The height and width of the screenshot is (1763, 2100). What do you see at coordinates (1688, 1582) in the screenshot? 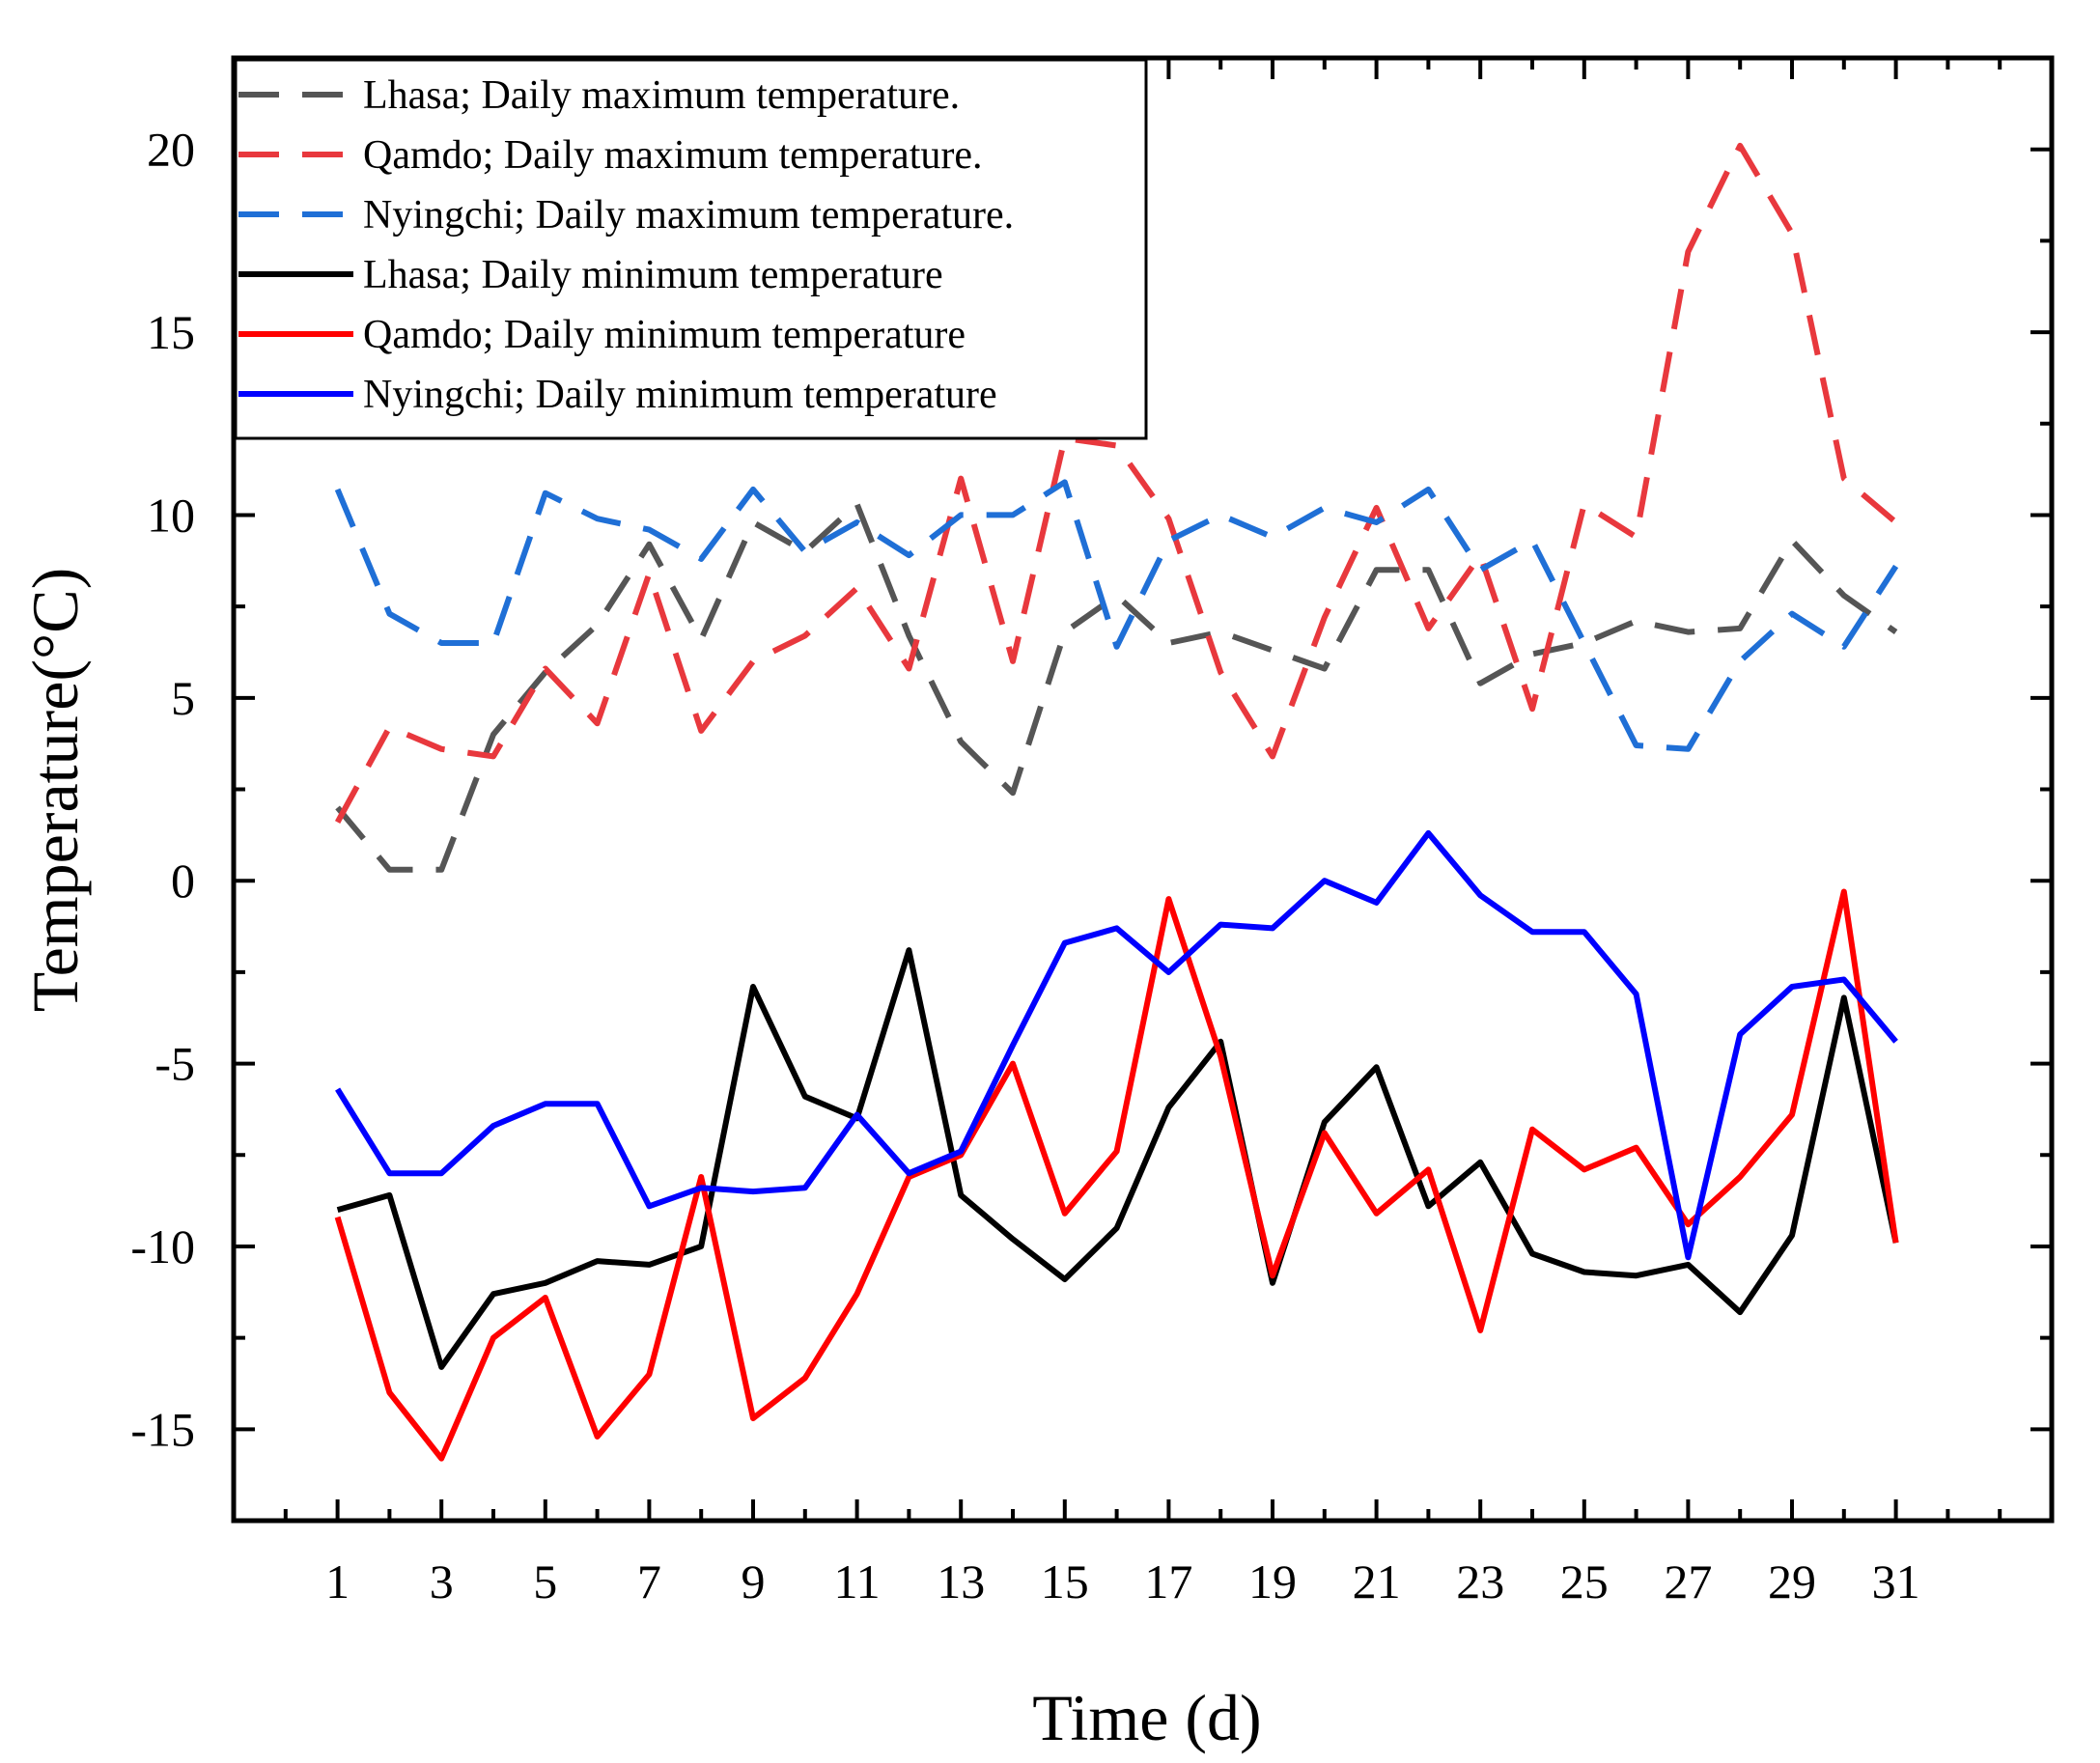
I see `x-tick-label: 27` at bounding box center [1688, 1582].